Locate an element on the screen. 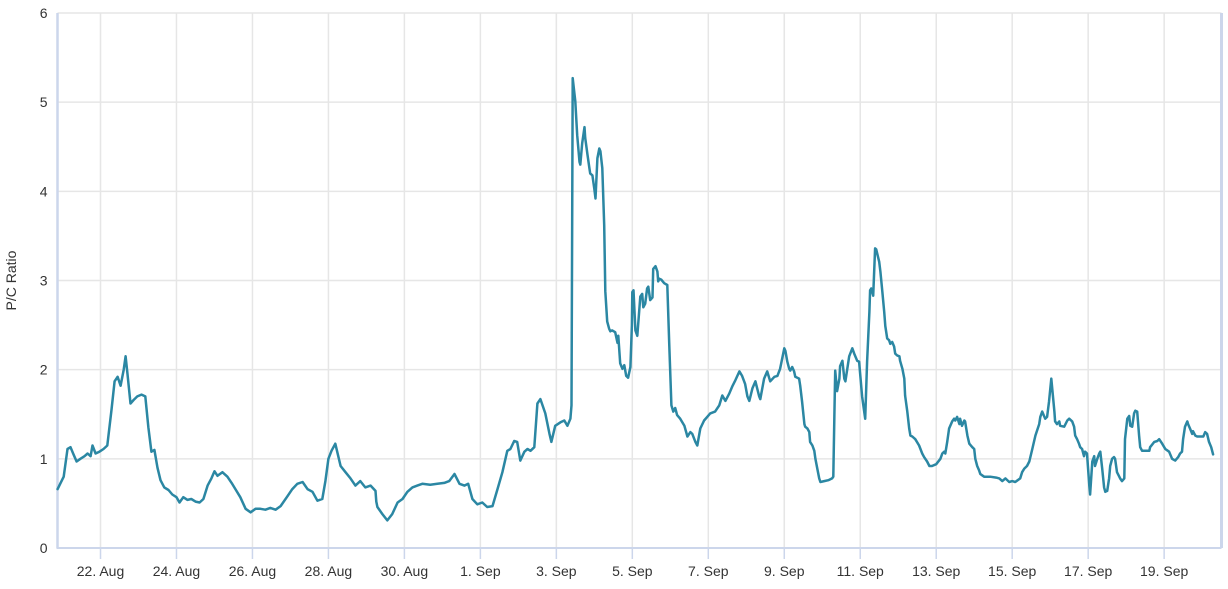  x-tick-label: 11. Sep is located at coordinates (860, 571).